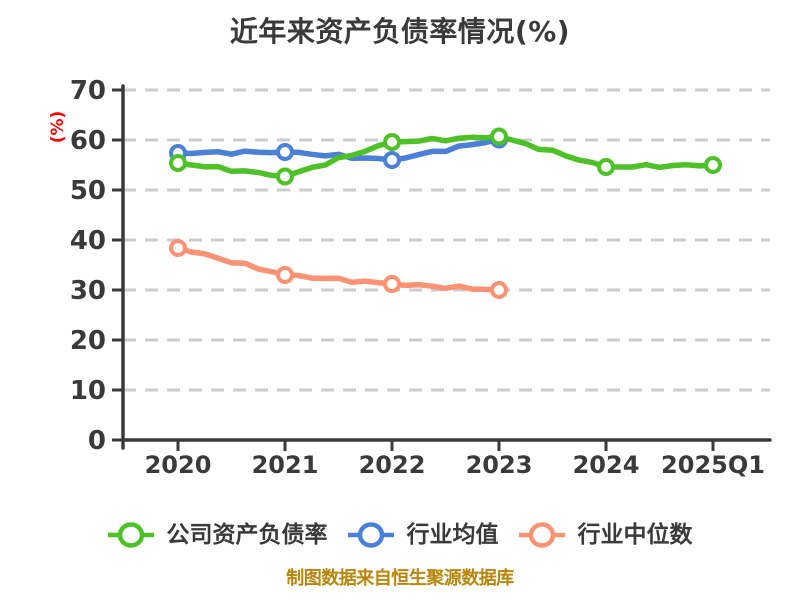  I want to click on legend-label-company: 公司资产负债率, so click(247, 535).